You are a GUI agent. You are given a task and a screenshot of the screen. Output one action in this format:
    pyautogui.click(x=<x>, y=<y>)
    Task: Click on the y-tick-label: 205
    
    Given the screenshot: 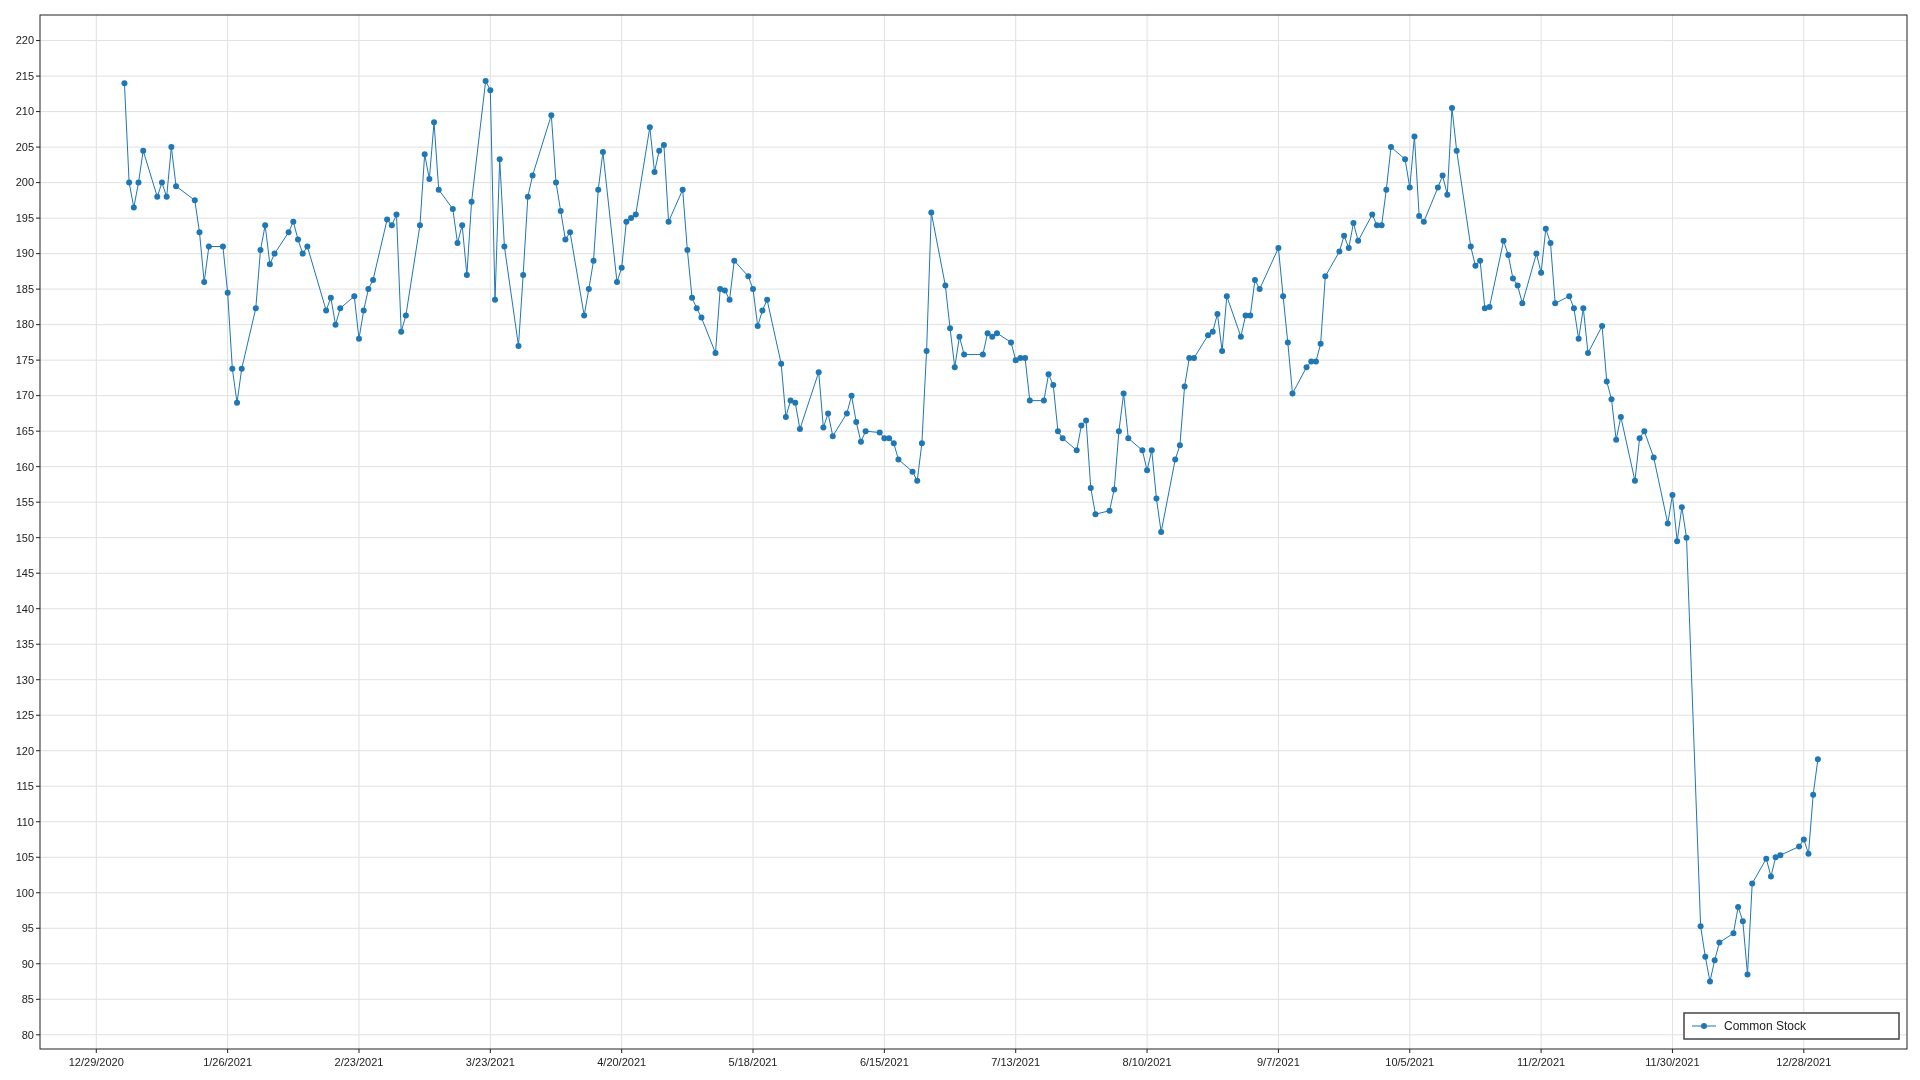 What is the action you would take?
    pyautogui.click(x=24, y=146)
    